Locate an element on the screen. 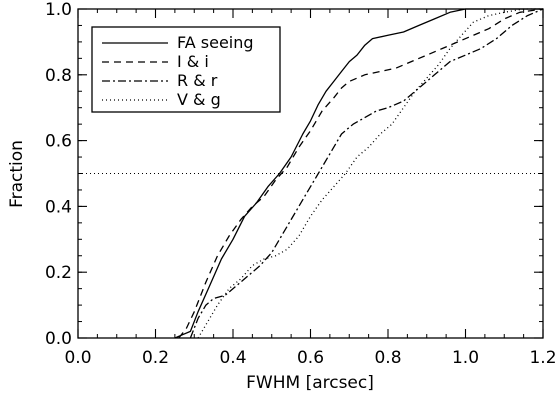 The width and height of the screenshot is (558, 397). y-axis-title: Fraction is located at coordinates (17, 174).